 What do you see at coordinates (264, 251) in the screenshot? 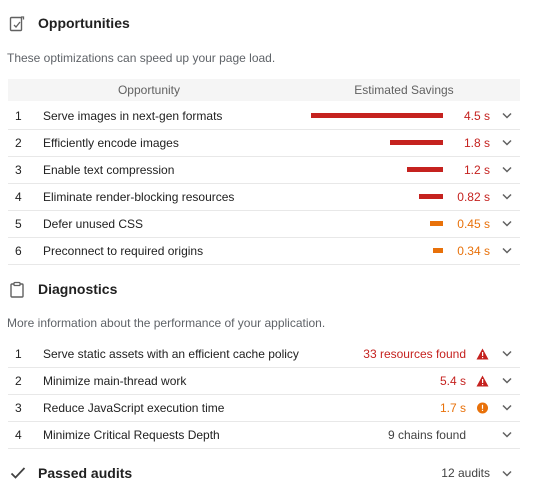
I see `opportunity-row: 6 Preconnect to required origins 0.34 s` at bounding box center [264, 251].